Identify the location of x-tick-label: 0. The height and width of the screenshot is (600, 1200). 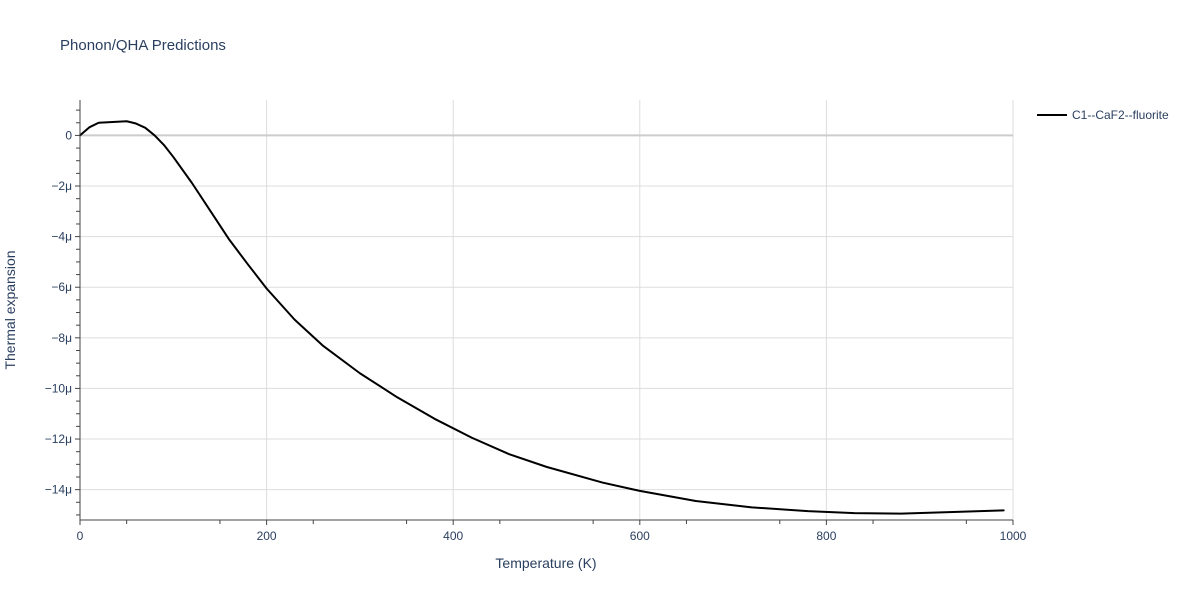
(80, 536).